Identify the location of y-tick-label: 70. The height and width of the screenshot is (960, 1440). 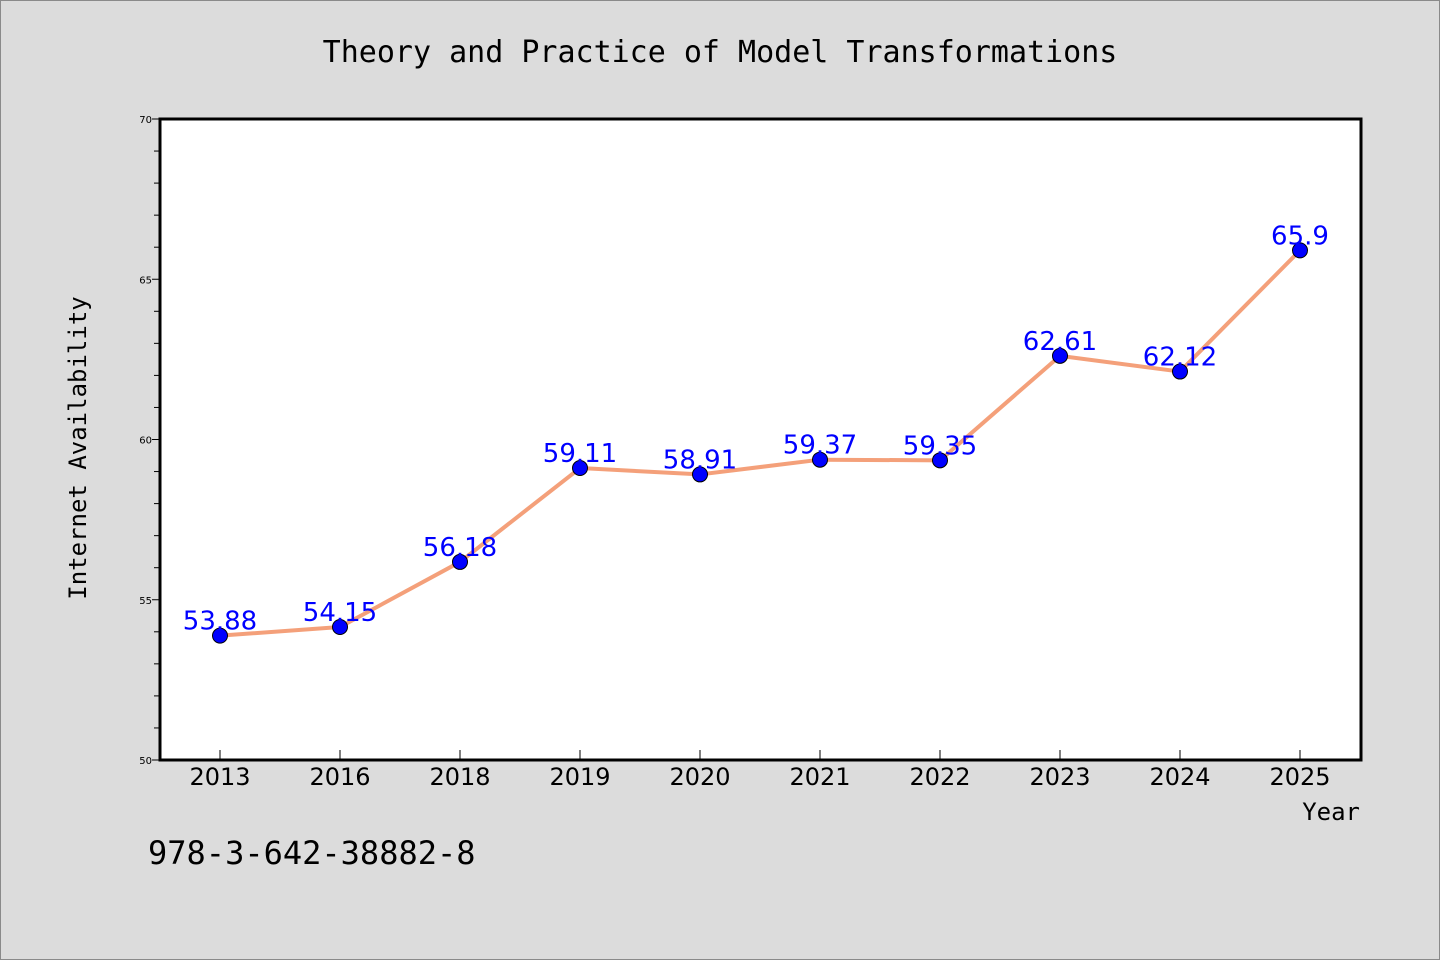
(145, 120).